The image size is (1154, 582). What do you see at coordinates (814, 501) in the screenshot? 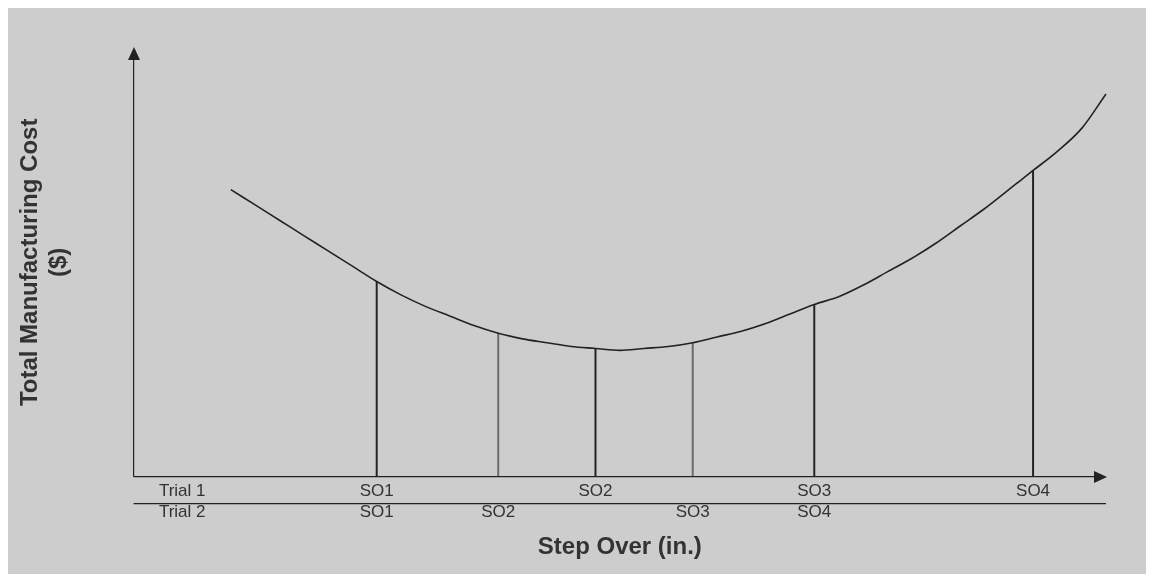
I see `x-tick-label: SO3 SO4` at bounding box center [814, 501].